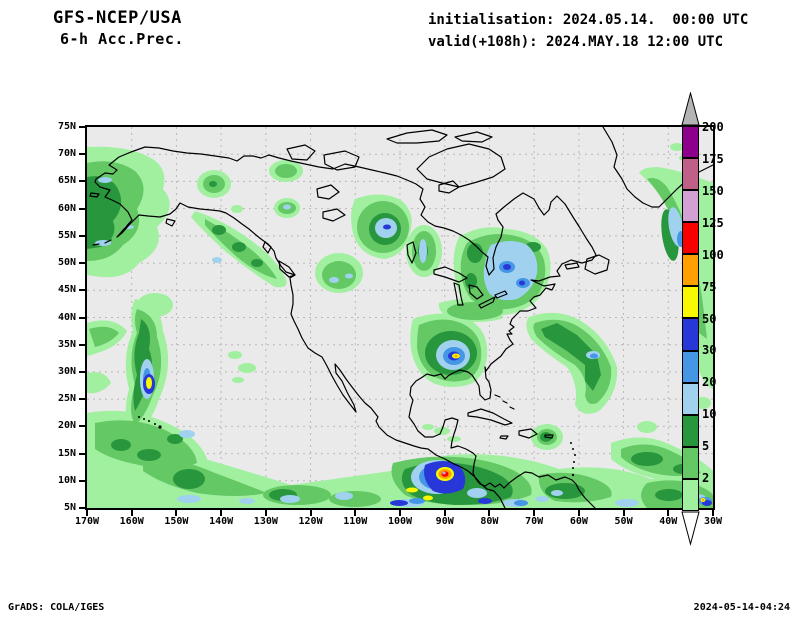 Image resolution: width=800 pixels, height=618 pixels. What do you see at coordinates (66, 317) in the screenshot?
I see `latitude-tick-label: 40N` at bounding box center [66, 317].